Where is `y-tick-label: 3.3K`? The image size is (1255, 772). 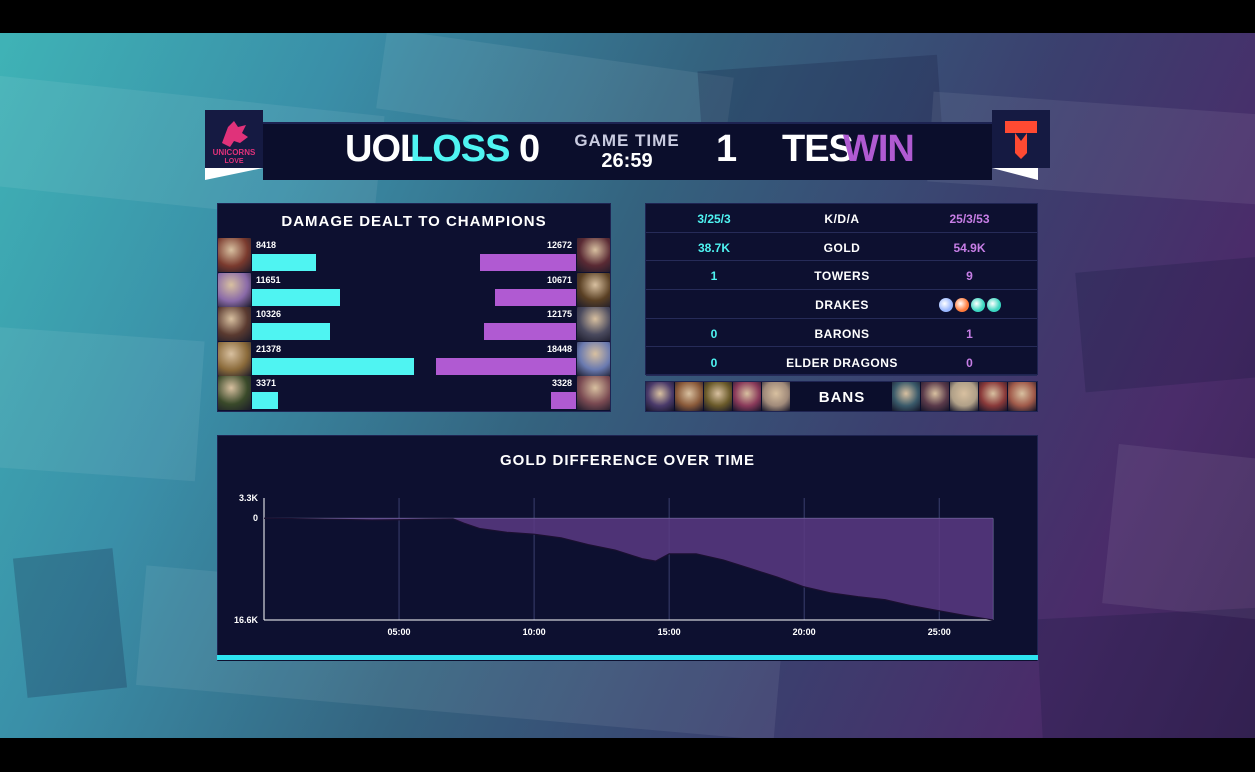
y-tick-label: 3.3K is located at coordinates (249, 498).